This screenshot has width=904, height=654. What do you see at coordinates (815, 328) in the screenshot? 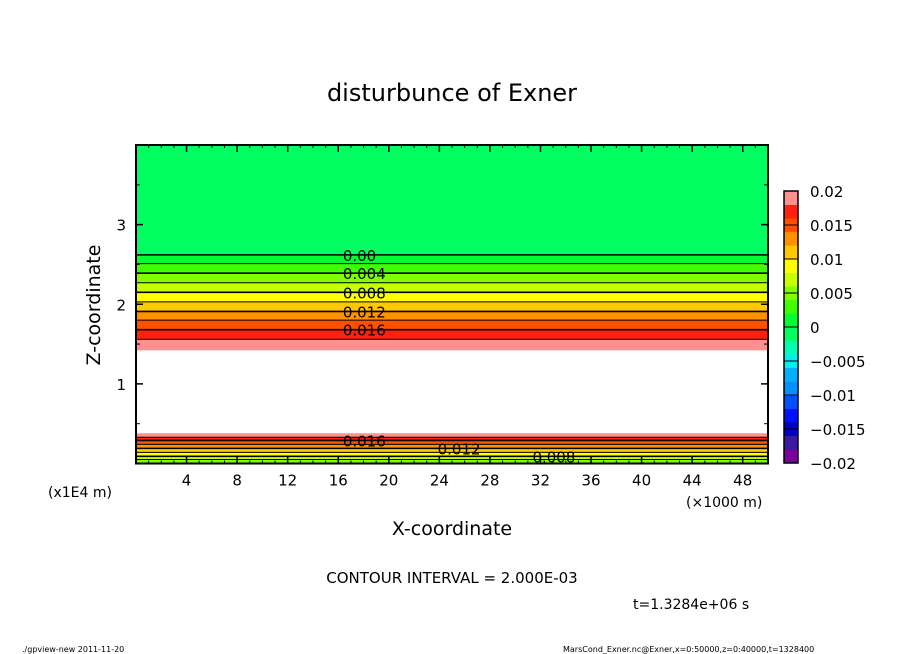
I see `colorbar-tick-label: 0` at bounding box center [815, 328].